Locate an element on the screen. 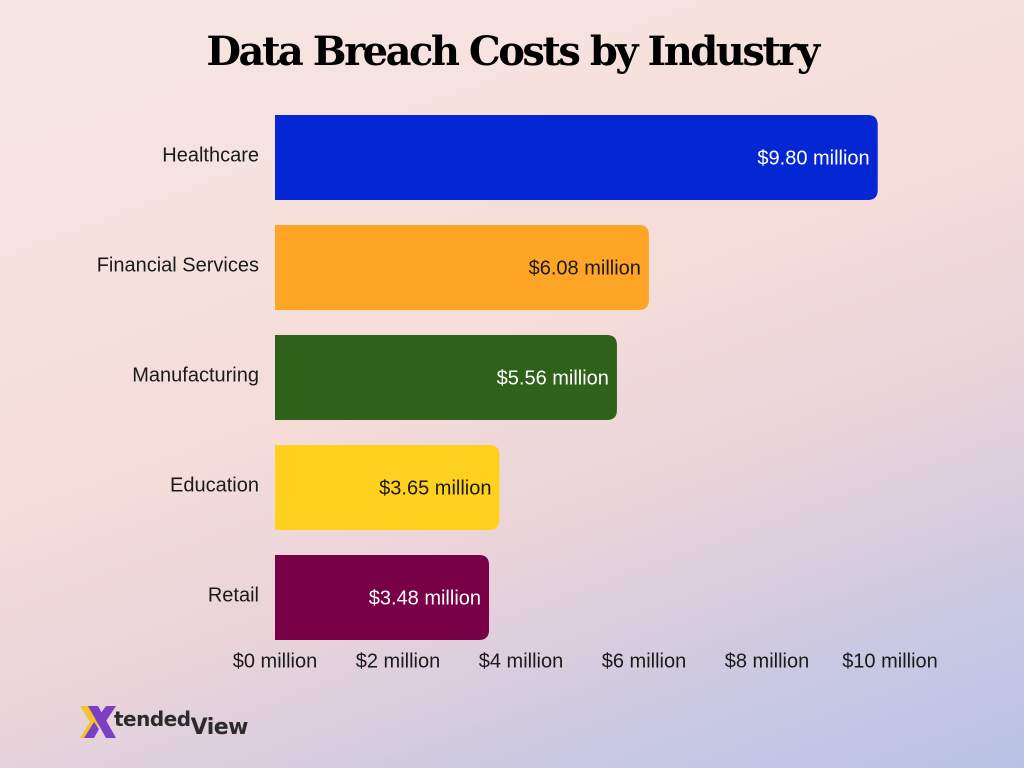  x-tick-label: $4 million is located at coordinates (521, 661).